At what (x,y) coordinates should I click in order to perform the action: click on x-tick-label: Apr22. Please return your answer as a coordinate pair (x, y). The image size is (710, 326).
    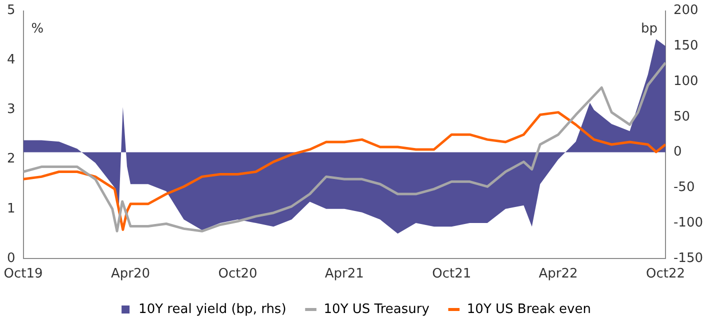
    Looking at the image, I should click on (558, 274).